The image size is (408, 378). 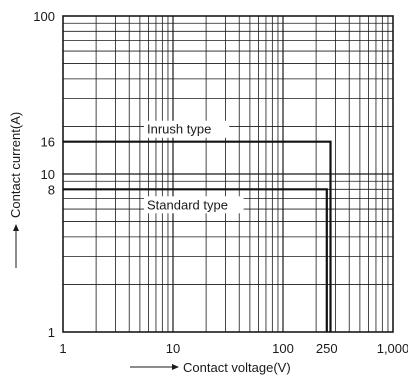 I want to click on x-axis-label: Contact voltage(V), so click(x=237, y=367).